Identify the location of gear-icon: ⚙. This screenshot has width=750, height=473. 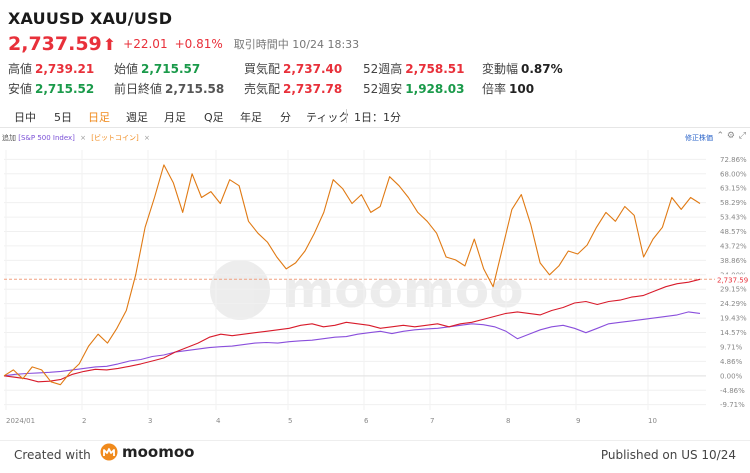
(730, 136).